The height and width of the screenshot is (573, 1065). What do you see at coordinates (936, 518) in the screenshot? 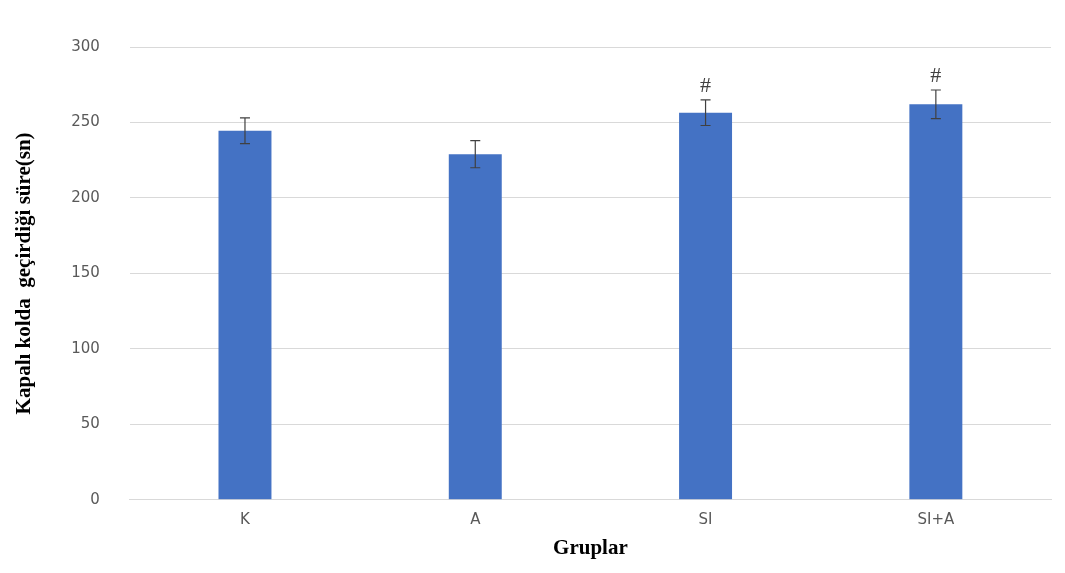
I see `x-tick-label: SI+A` at bounding box center [936, 518].